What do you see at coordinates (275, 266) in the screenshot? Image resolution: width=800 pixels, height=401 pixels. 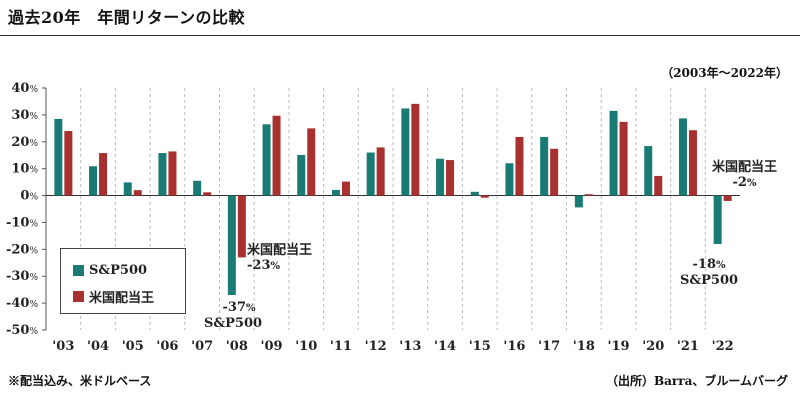 I see `annotation-2008-kings-unit: %` at bounding box center [275, 266].